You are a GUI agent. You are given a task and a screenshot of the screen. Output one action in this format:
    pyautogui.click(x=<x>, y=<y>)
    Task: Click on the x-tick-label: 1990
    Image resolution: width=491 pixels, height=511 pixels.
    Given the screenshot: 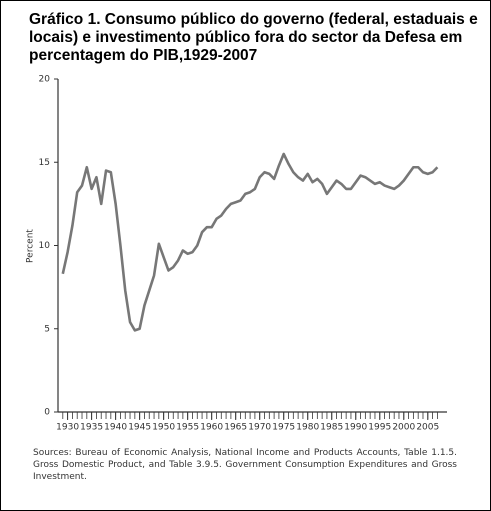 What is the action you would take?
    pyautogui.click(x=355, y=428)
    